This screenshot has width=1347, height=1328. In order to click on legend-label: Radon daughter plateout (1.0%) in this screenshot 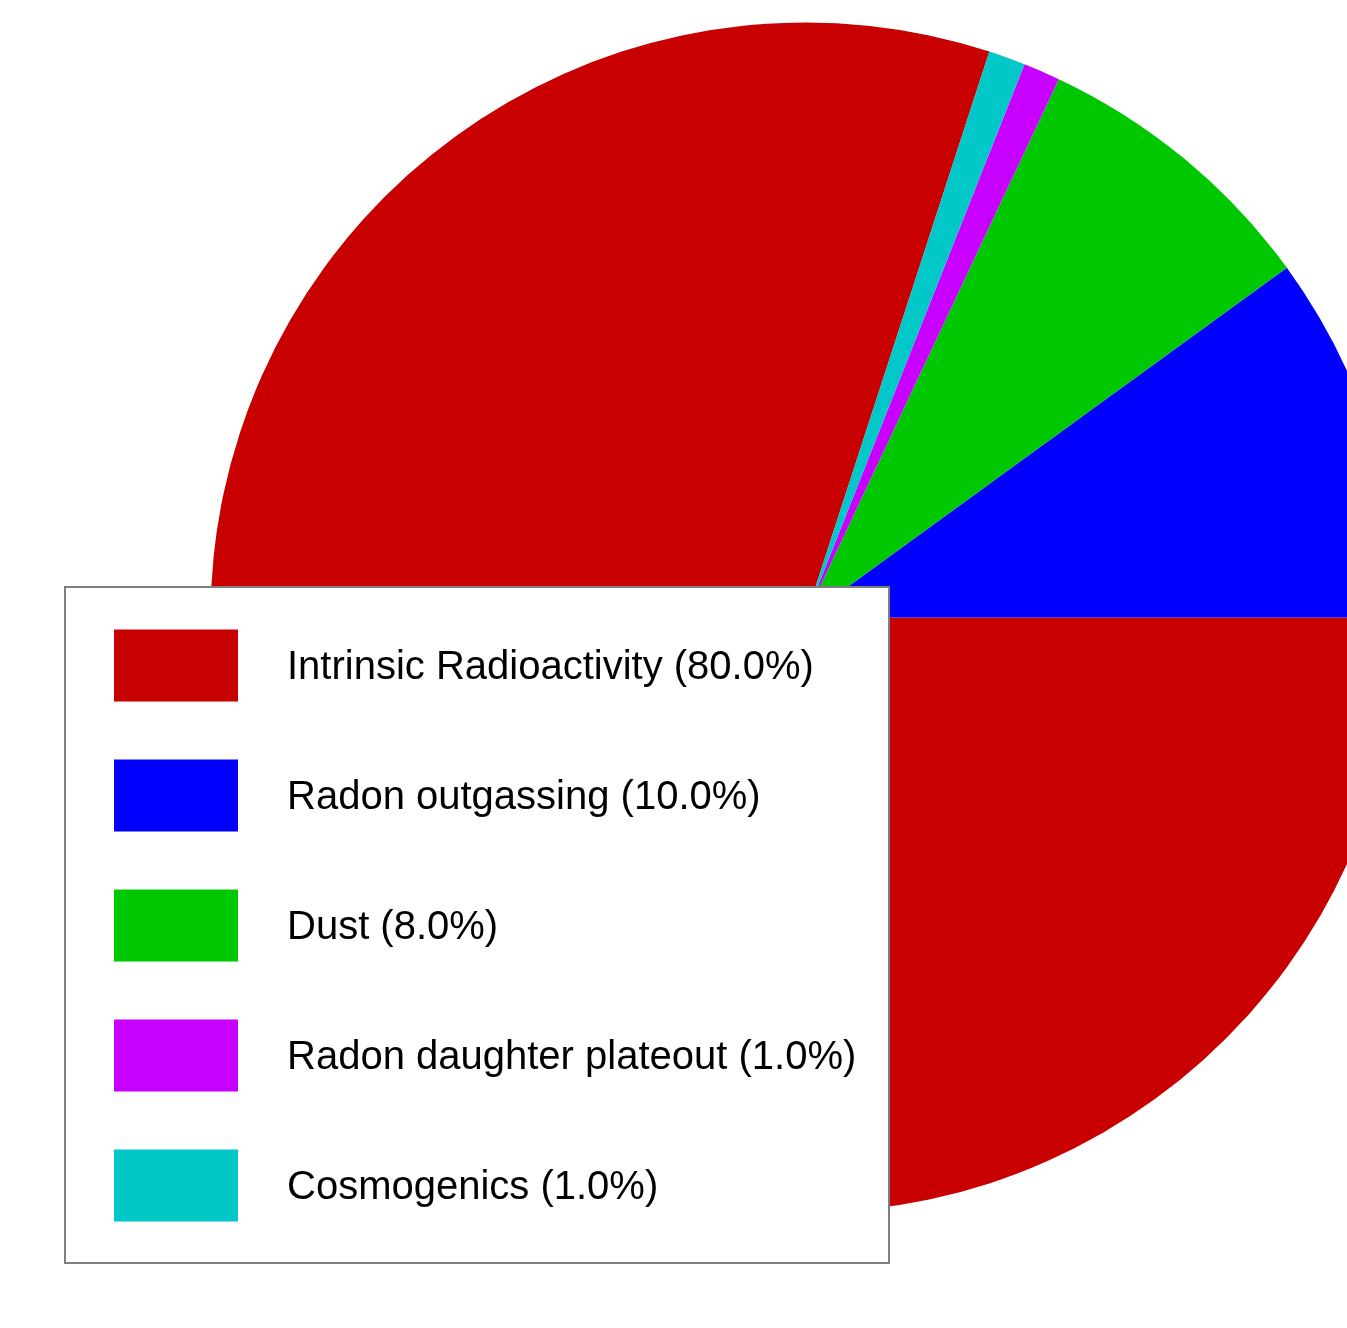, I will do `click(572, 1055)`.